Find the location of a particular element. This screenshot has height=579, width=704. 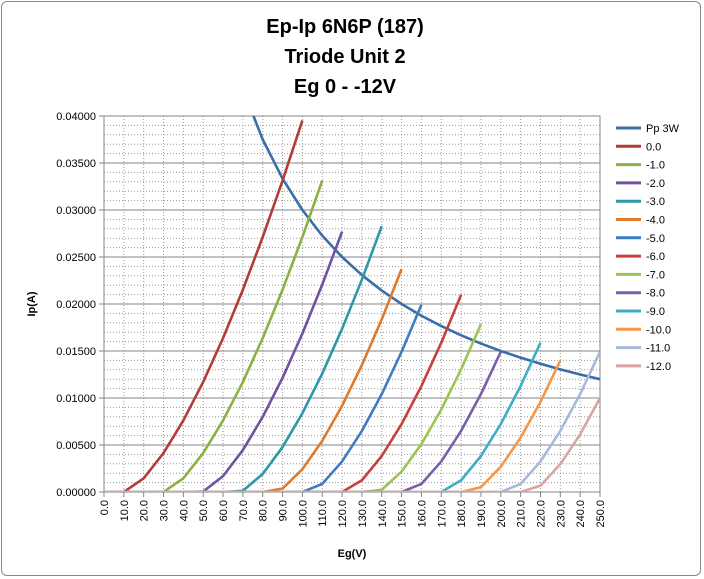

legend-label: 0.0 is located at coordinates (653, 147).